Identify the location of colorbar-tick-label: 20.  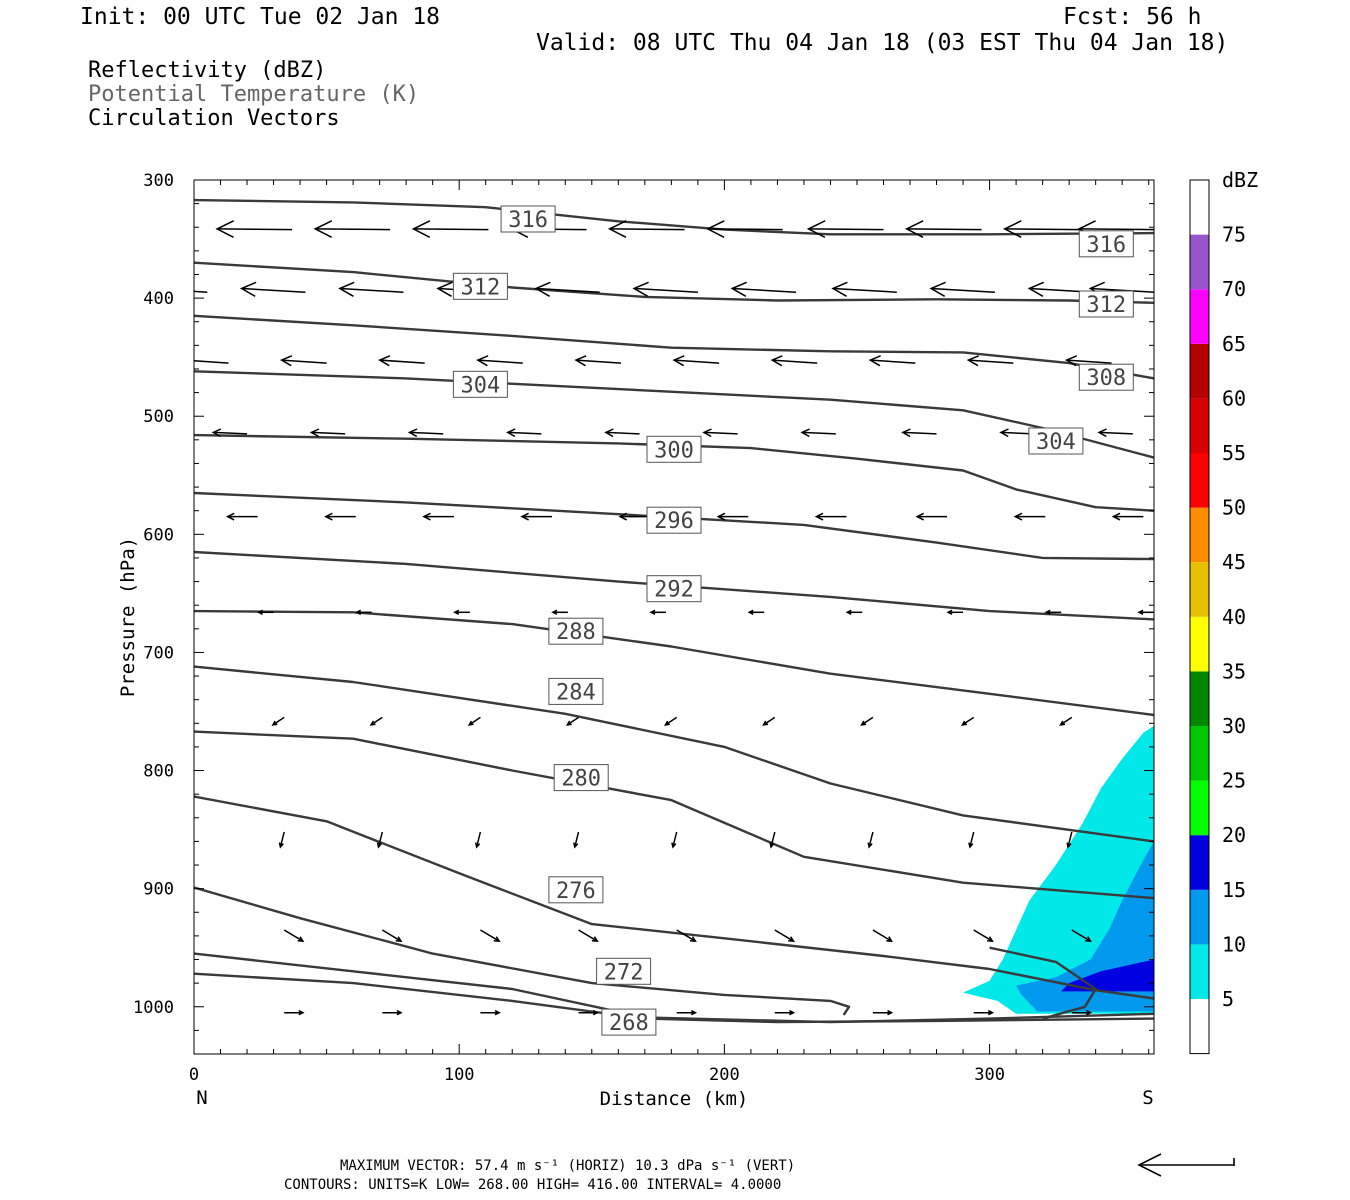
(1234, 835).